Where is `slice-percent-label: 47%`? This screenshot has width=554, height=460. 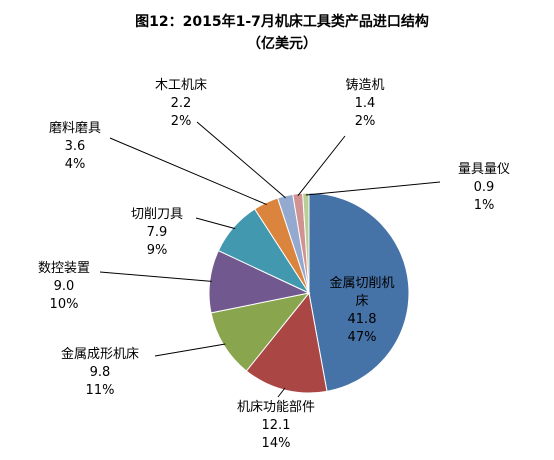 slice-percent-label: 47% is located at coordinates (362, 337).